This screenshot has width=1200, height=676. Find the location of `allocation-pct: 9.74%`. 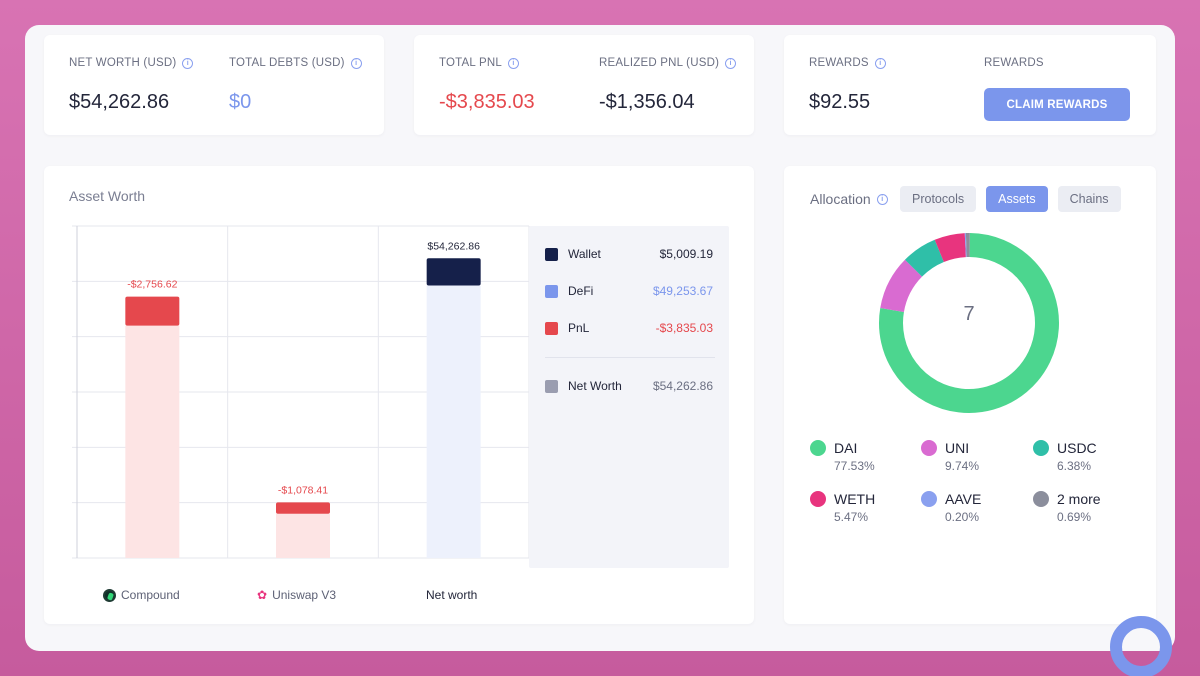

allocation-pct: 9.74% is located at coordinates (962, 466).